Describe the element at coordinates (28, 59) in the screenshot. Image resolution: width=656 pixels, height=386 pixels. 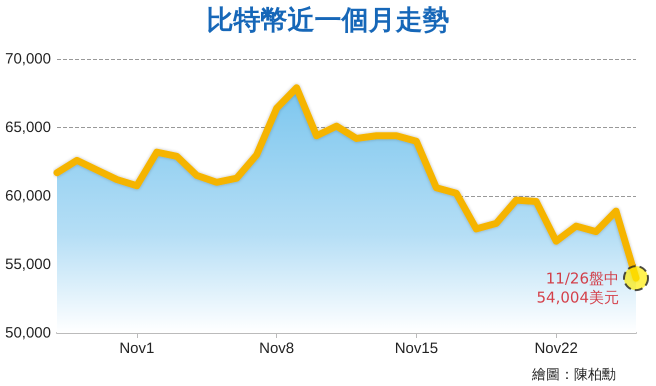
I see `y-tick-label: 70,000` at that location.